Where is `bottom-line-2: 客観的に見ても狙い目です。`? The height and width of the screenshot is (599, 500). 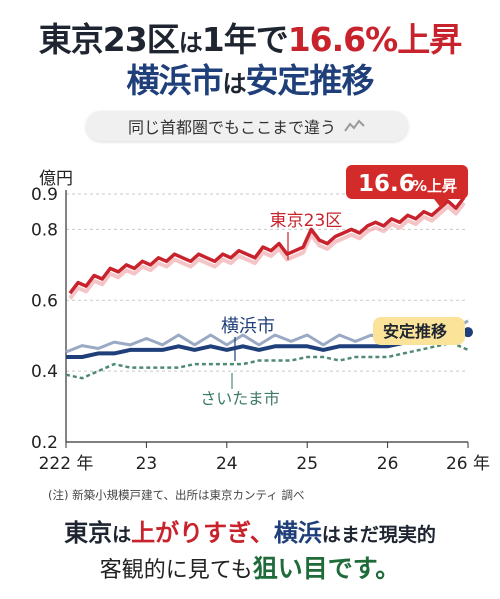
bottom-line-2: 客観的に見ても狙い目です。 is located at coordinates (250, 570).